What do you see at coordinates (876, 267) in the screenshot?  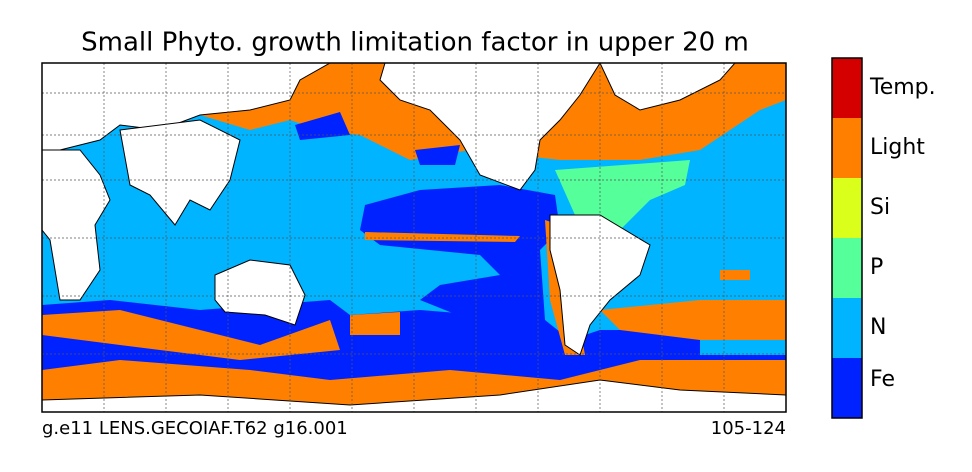 I see `colorbar-label: P` at bounding box center [876, 267].